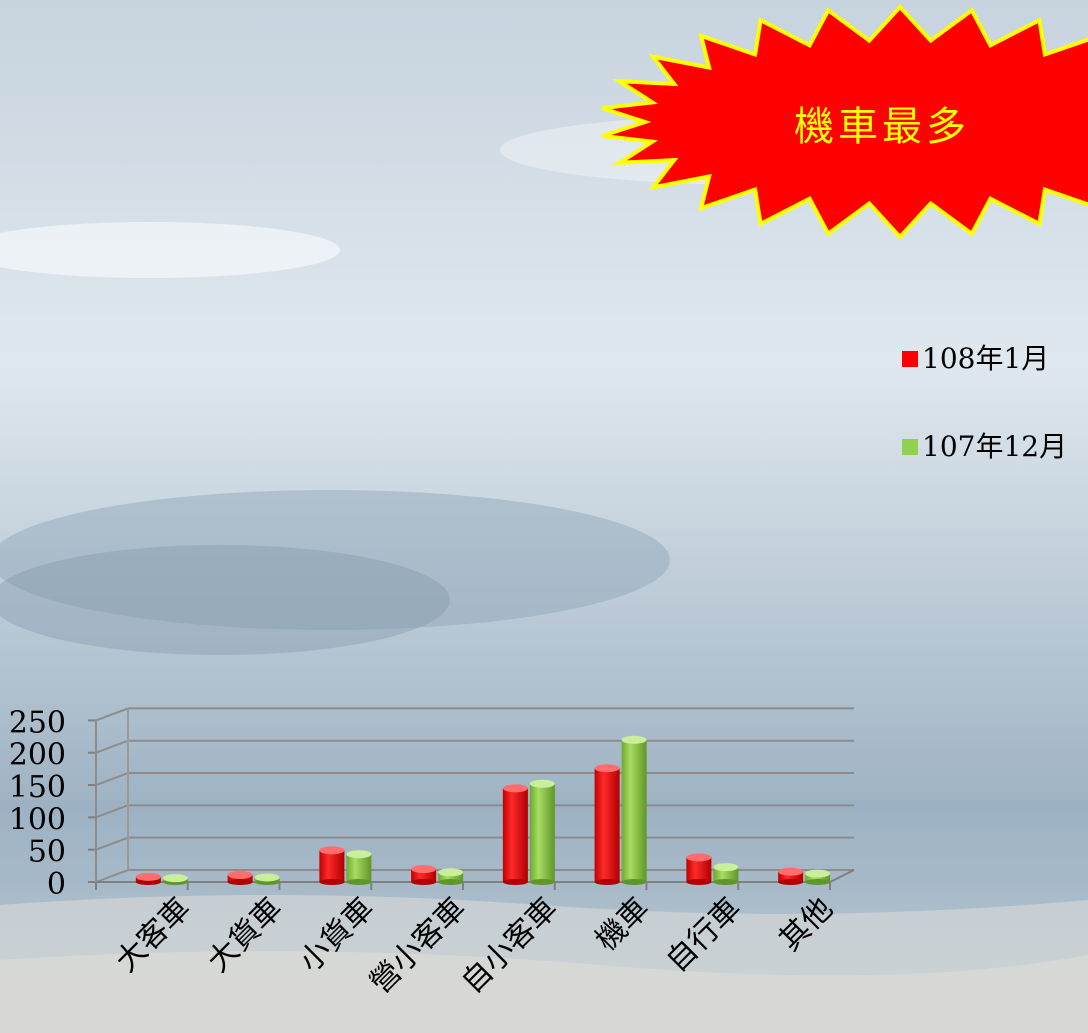 This screenshot has height=1033, width=1088. Describe the element at coordinates (37, 819) in the screenshot. I see `y-tick-label: 100` at that location.